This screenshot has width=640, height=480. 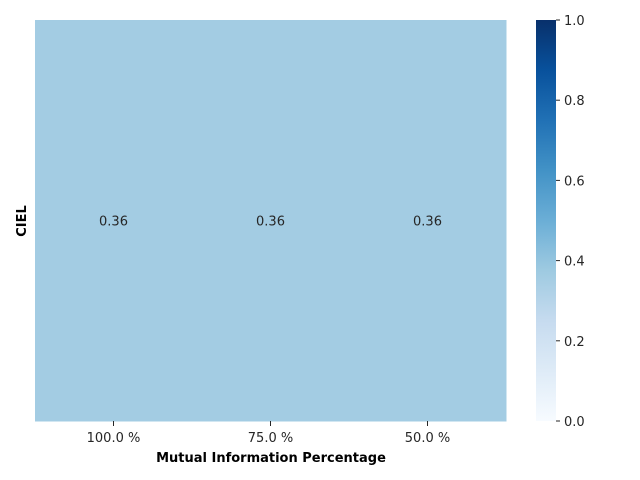 What do you see at coordinates (546, 220) in the screenshot?
I see `colorbar` at bounding box center [546, 220].